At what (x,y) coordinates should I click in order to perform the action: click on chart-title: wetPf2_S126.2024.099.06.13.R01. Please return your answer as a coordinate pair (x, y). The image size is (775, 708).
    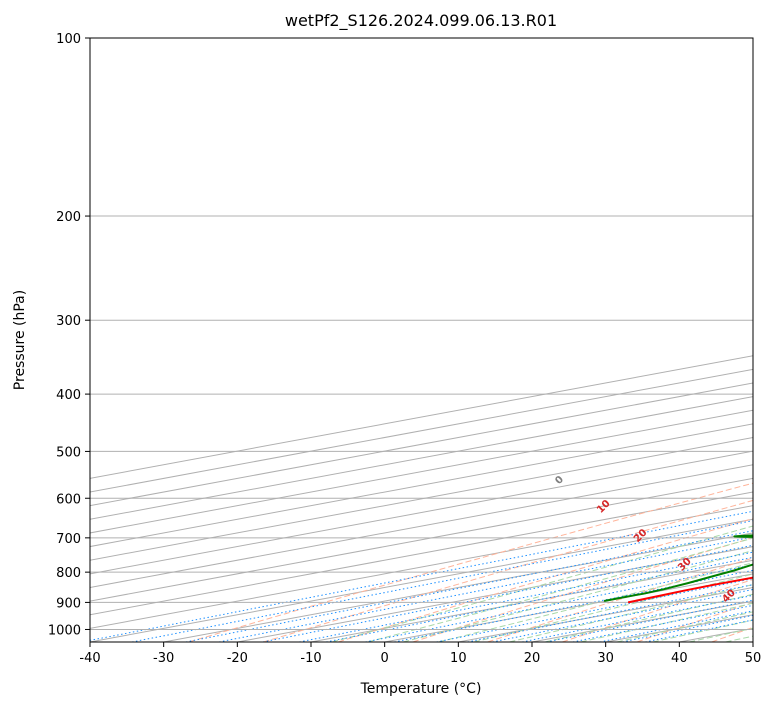
    Looking at the image, I should click on (421, 21).